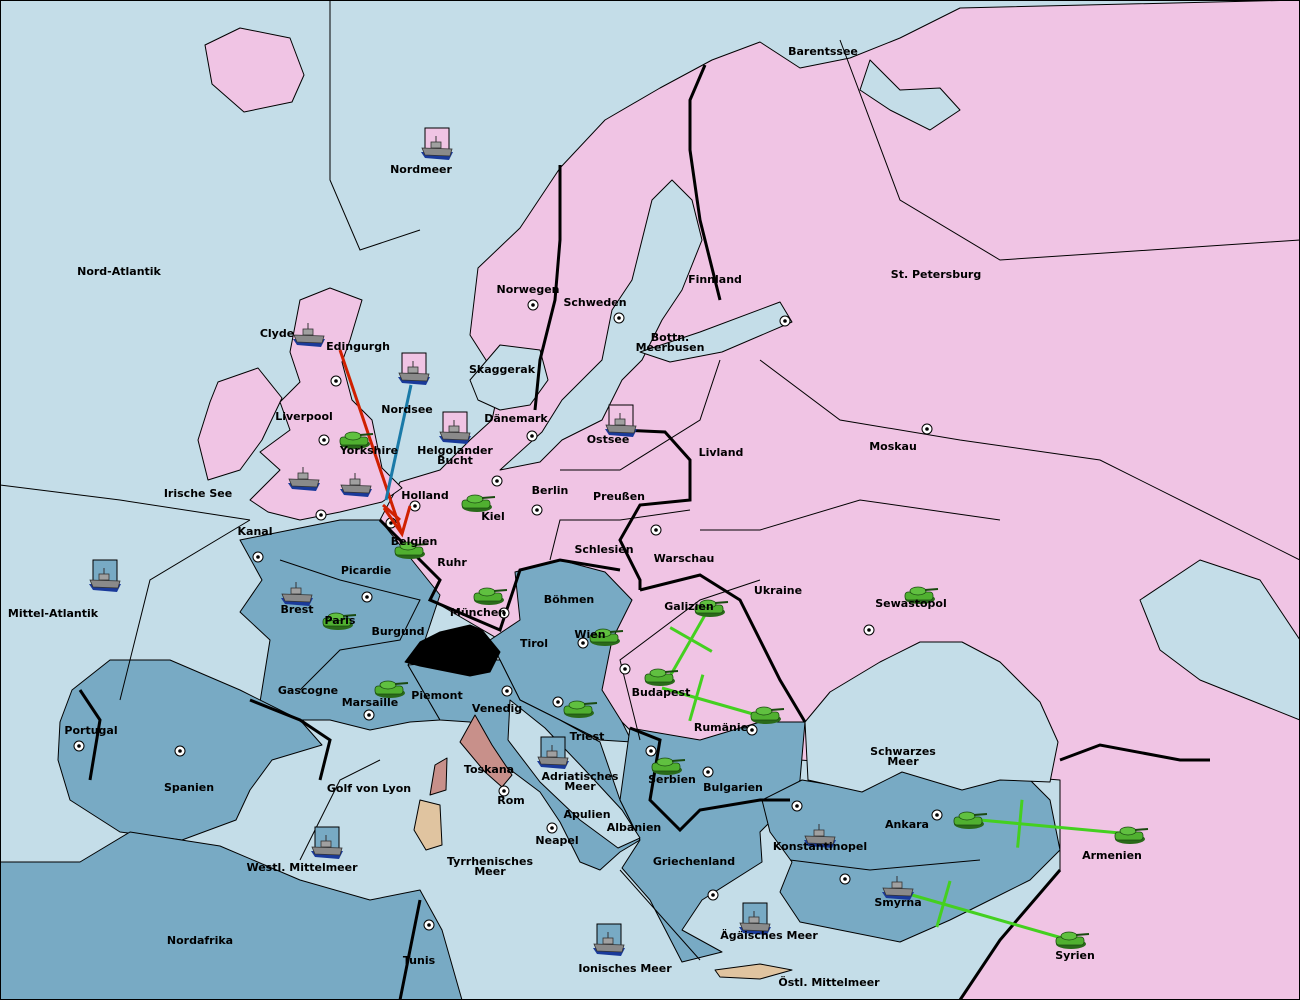 The height and width of the screenshot is (1000, 1300). Describe the element at coordinates (634, 827) in the screenshot. I see `province-label: Albanien` at that location.